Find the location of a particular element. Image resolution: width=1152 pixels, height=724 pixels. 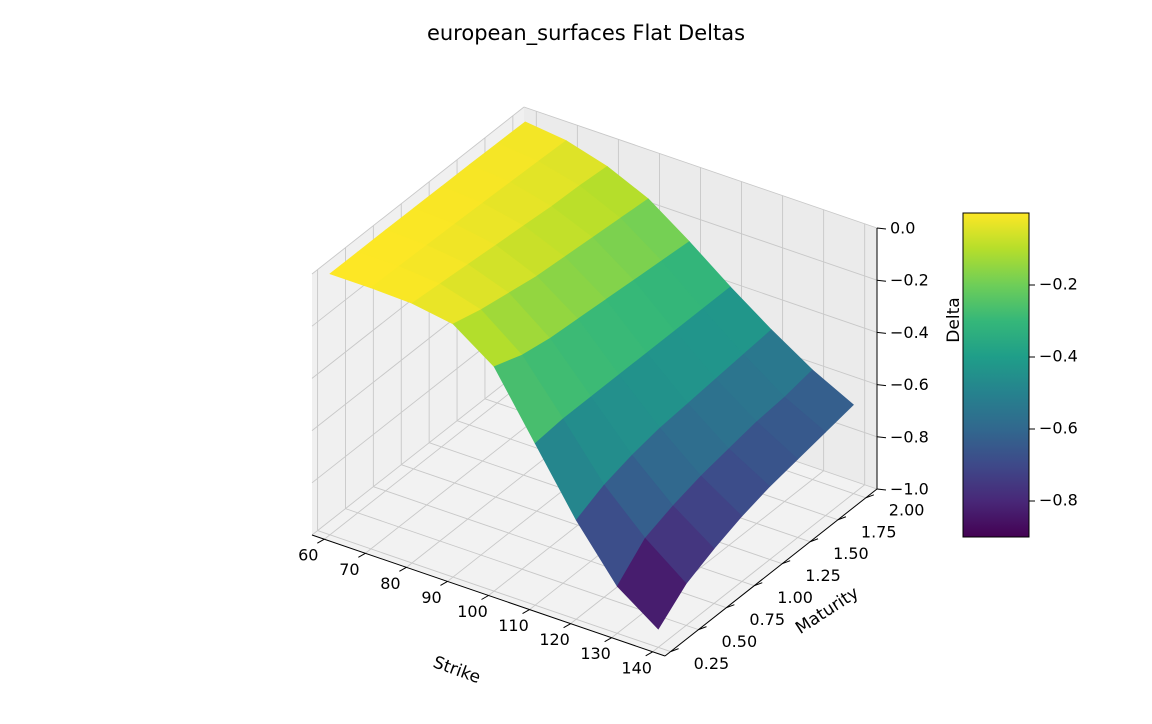

y-tick-label: 2.00 is located at coordinates (907, 509).